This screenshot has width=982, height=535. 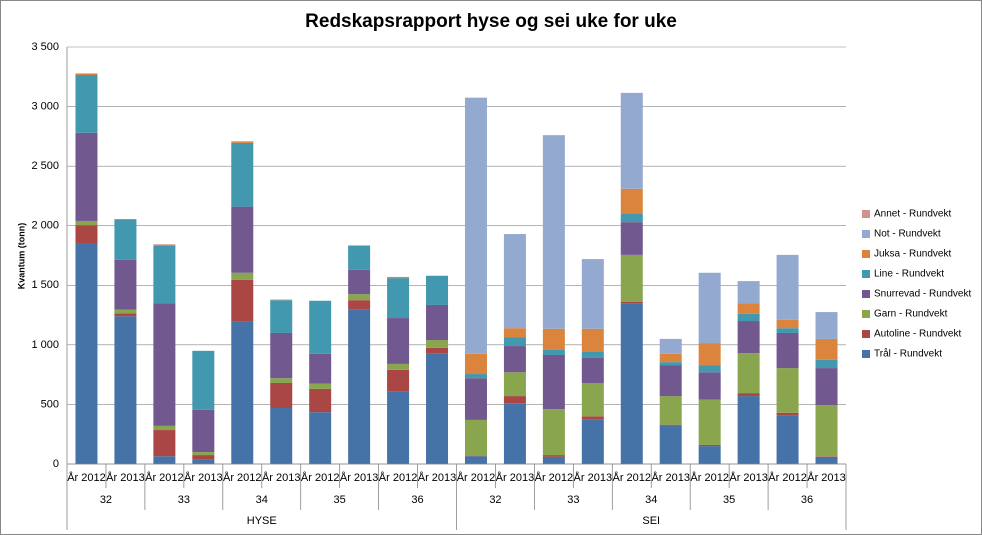 What do you see at coordinates (909, 274) in the screenshot?
I see `legend-label: Line - Rundvekt` at bounding box center [909, 274].